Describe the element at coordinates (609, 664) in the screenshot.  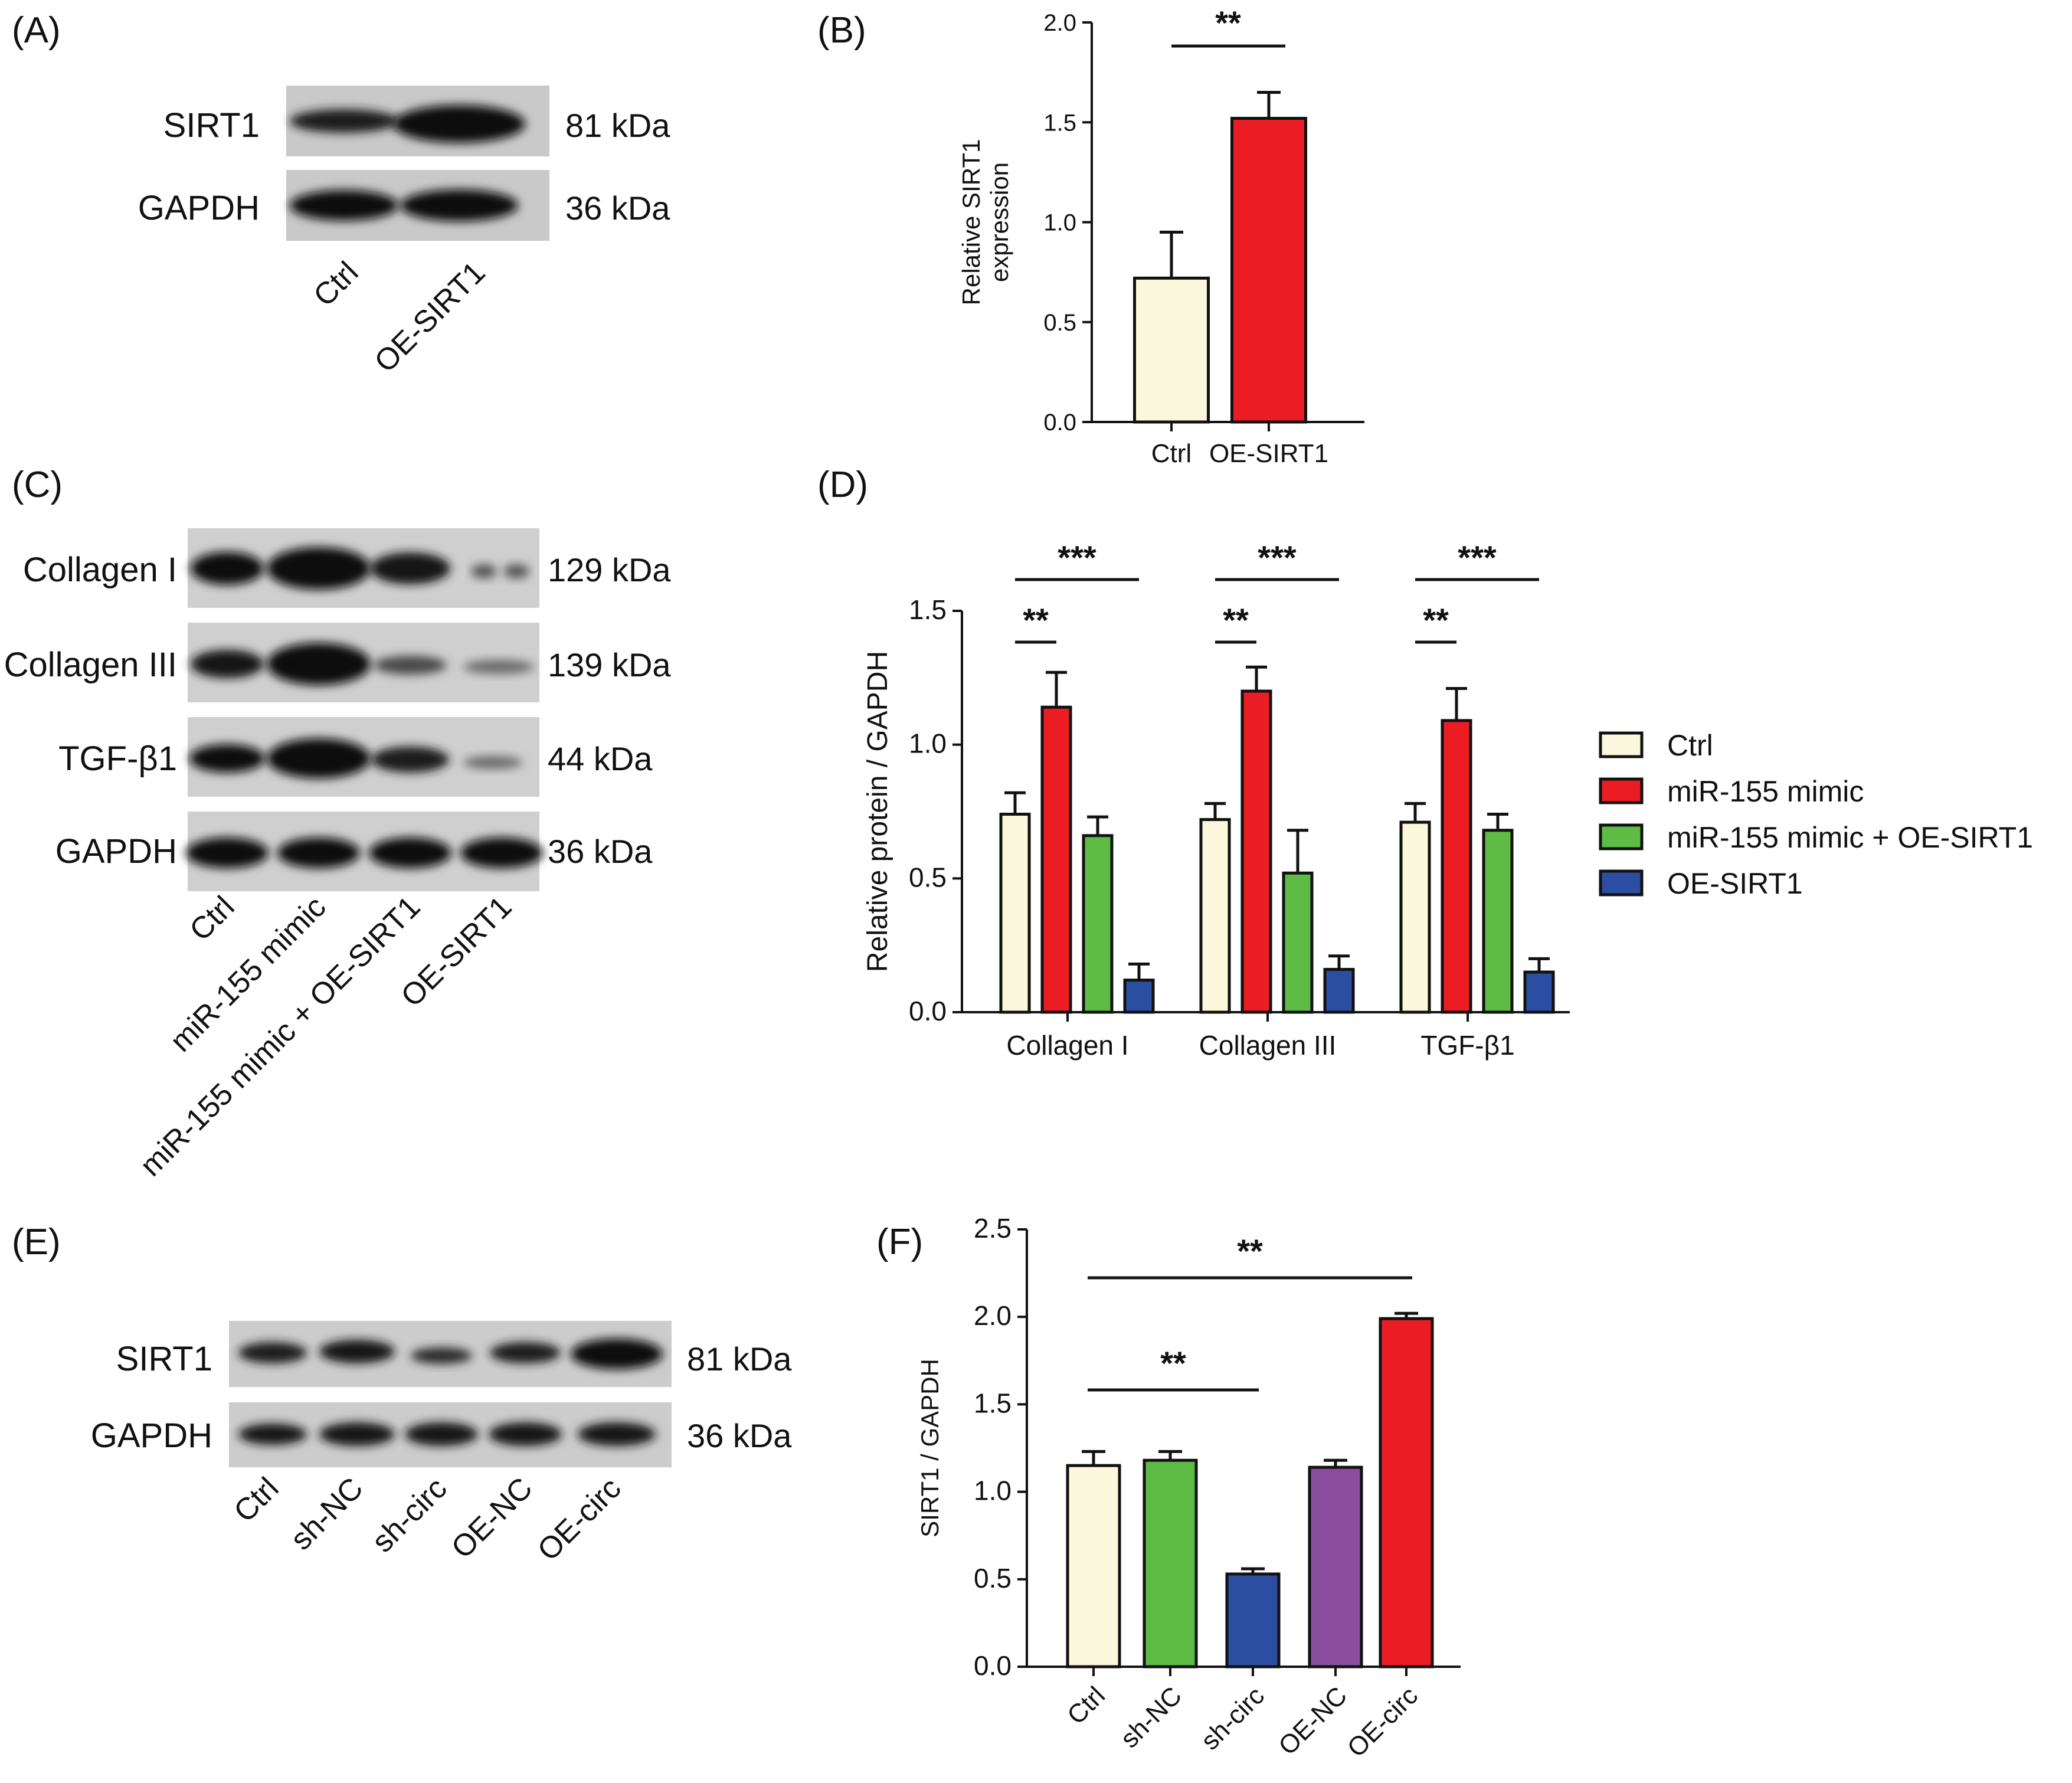
I see `blot-c-kda-collagen-iii: 139 kDa` at that location.